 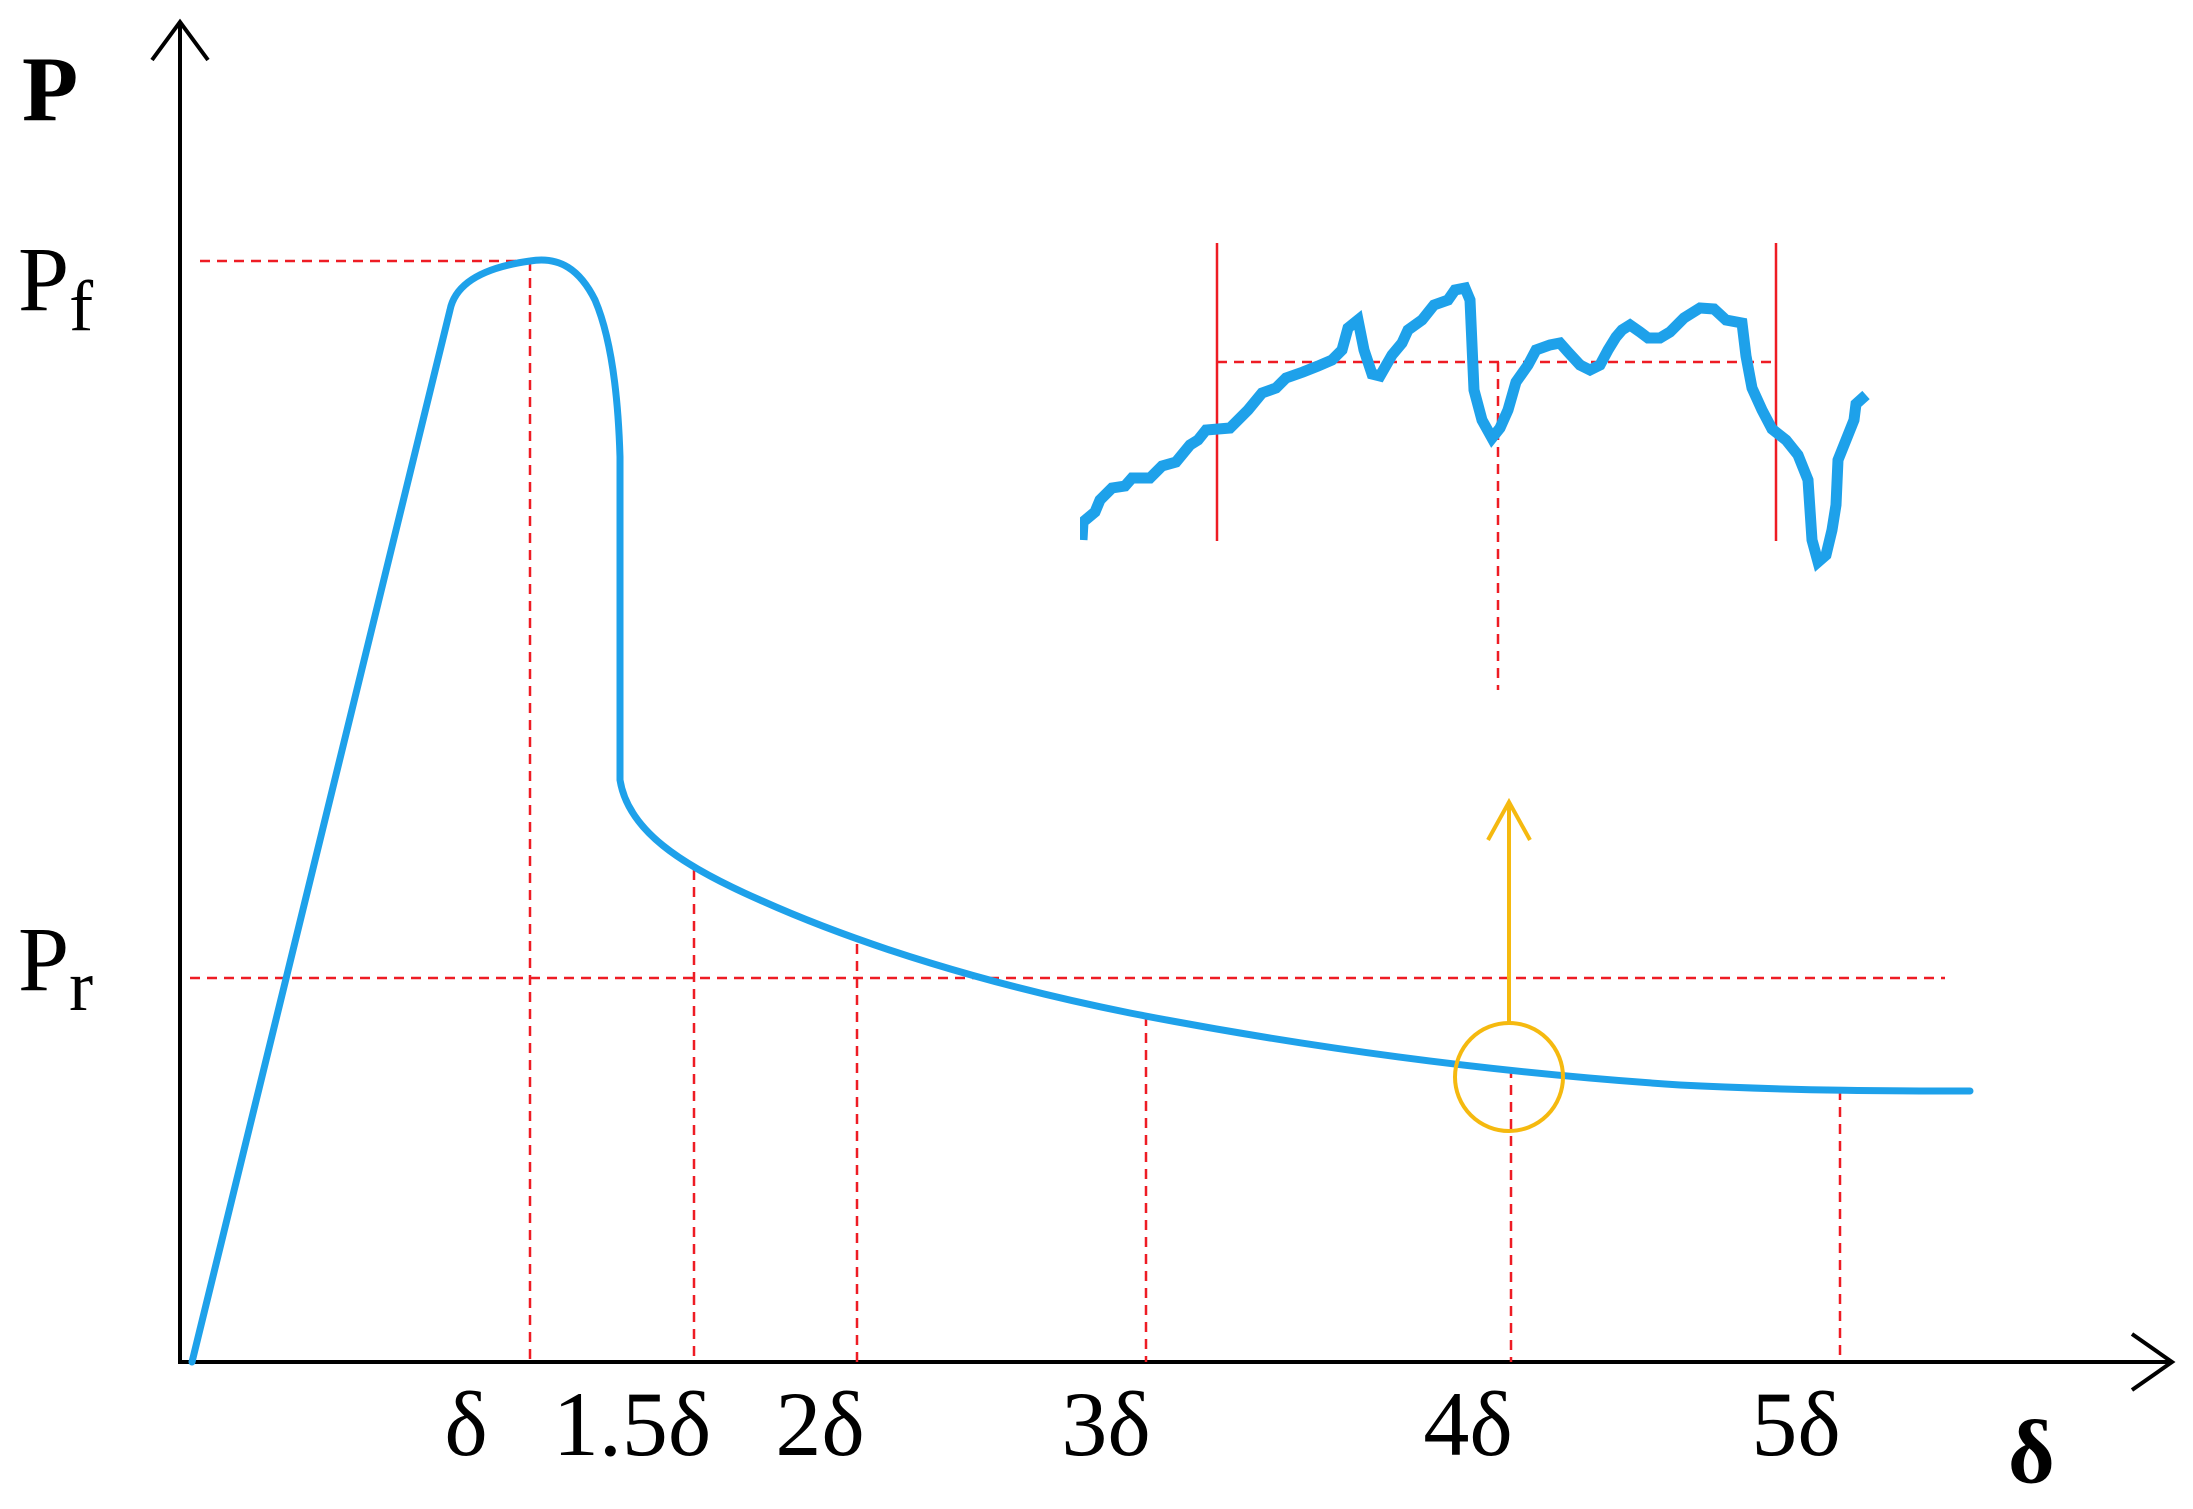 I want to click on x-tick-labels: δ 1.5δ 2δ 3δ 4δ 5δ, so click(x=1142, y=1424).